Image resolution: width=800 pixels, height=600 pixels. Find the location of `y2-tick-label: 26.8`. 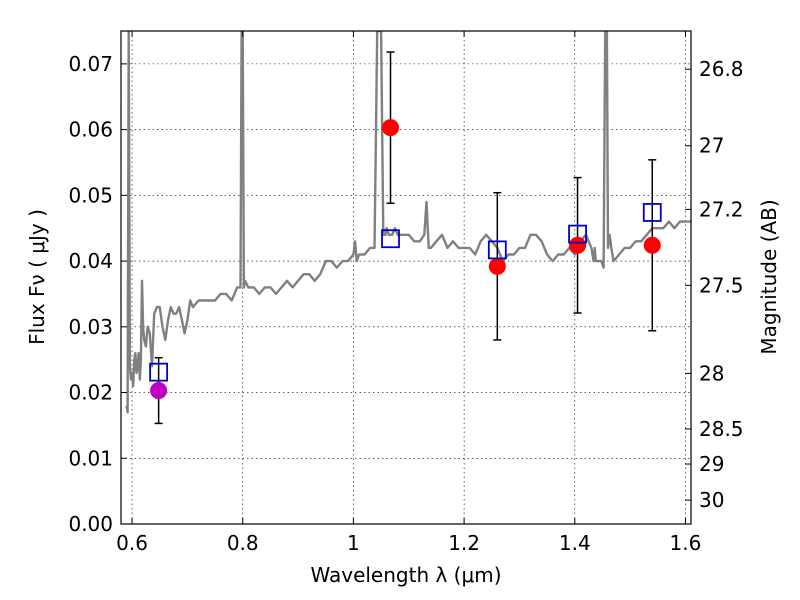

y2-tick-label: 26.8 is located at coordinates (721, 69).